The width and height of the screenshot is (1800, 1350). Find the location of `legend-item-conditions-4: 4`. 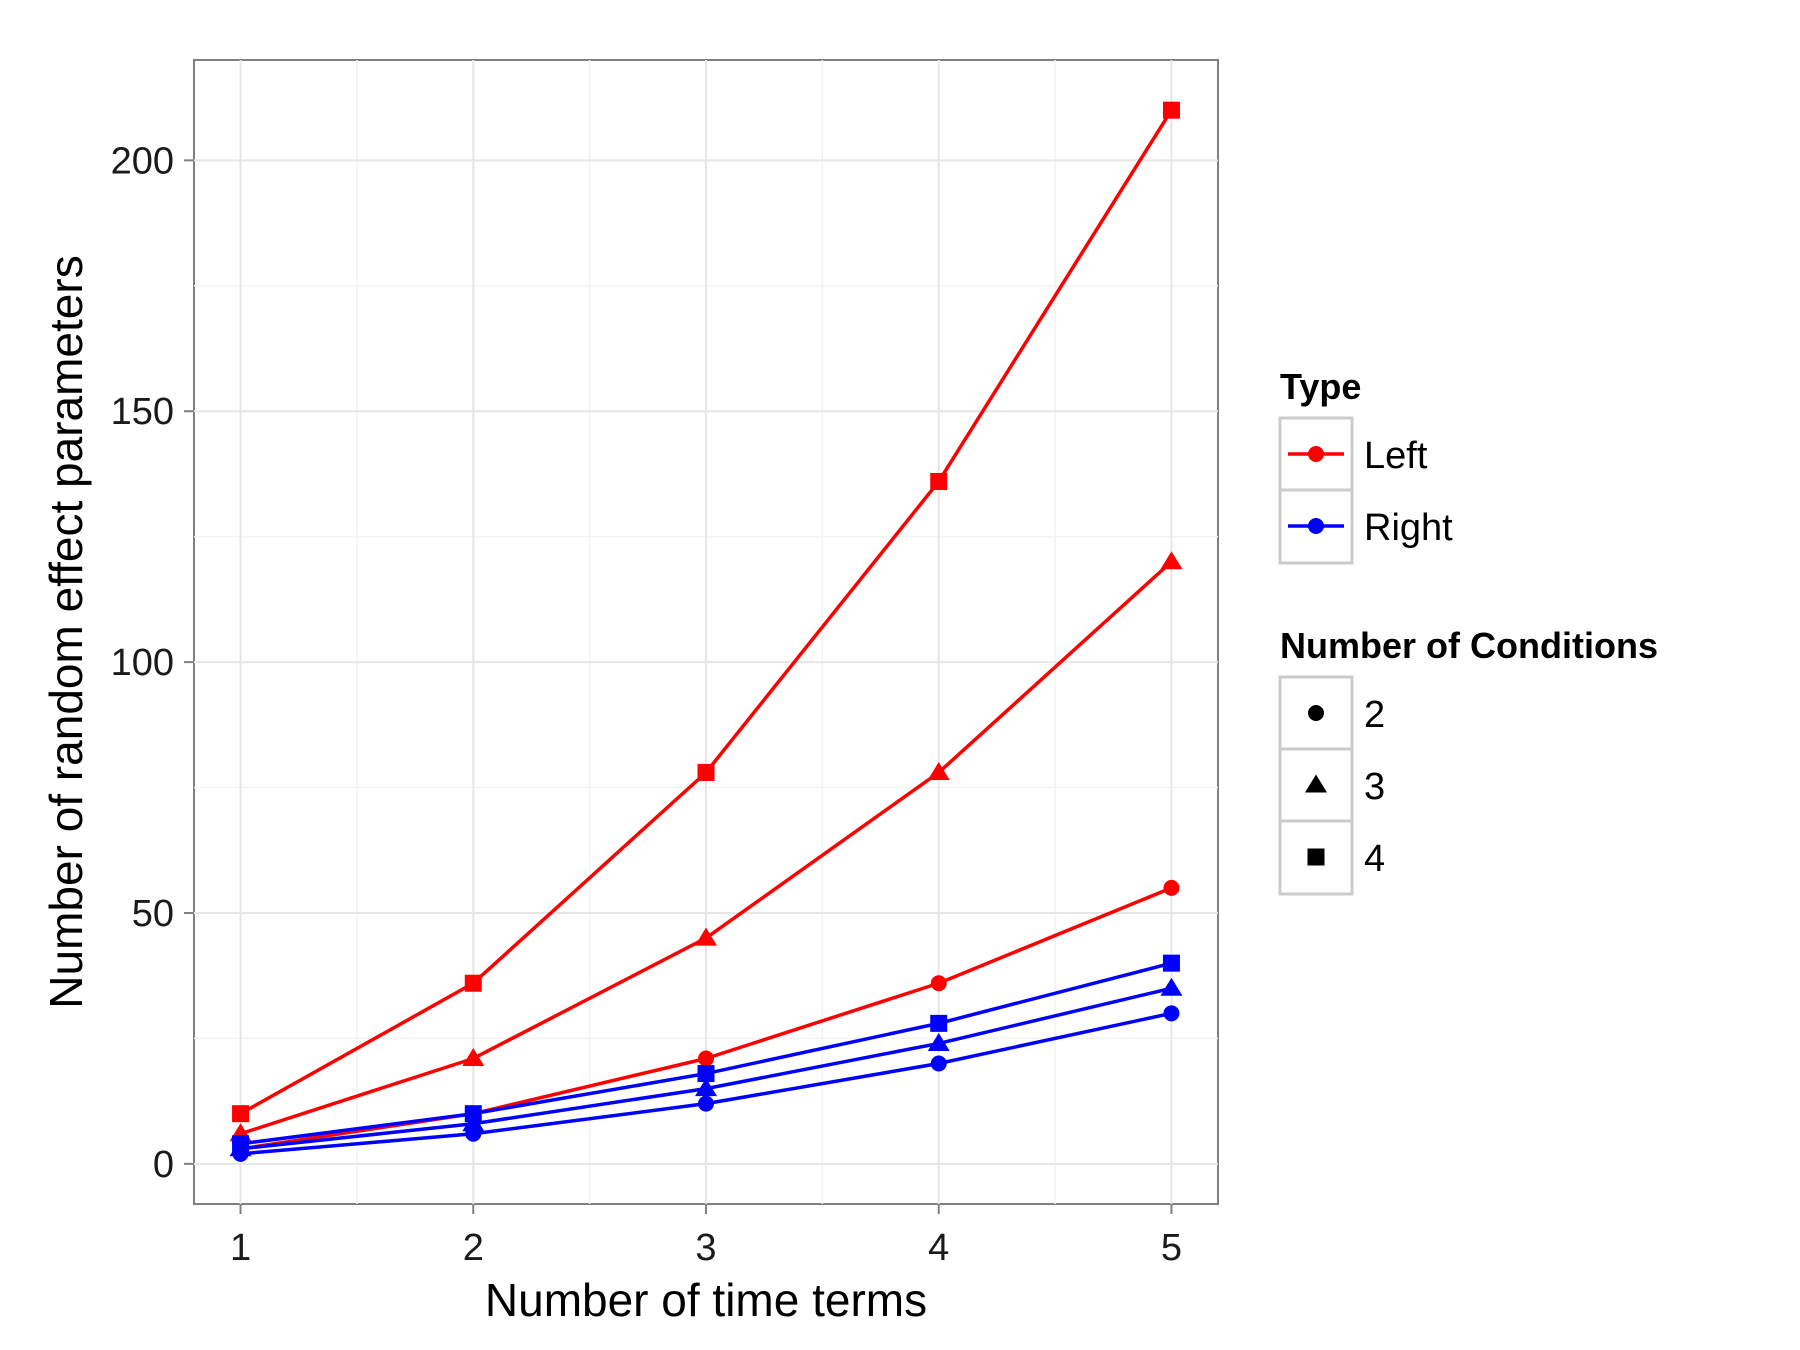

legend-item-conditions-4: 4 is located at coordinates (1346, 859).